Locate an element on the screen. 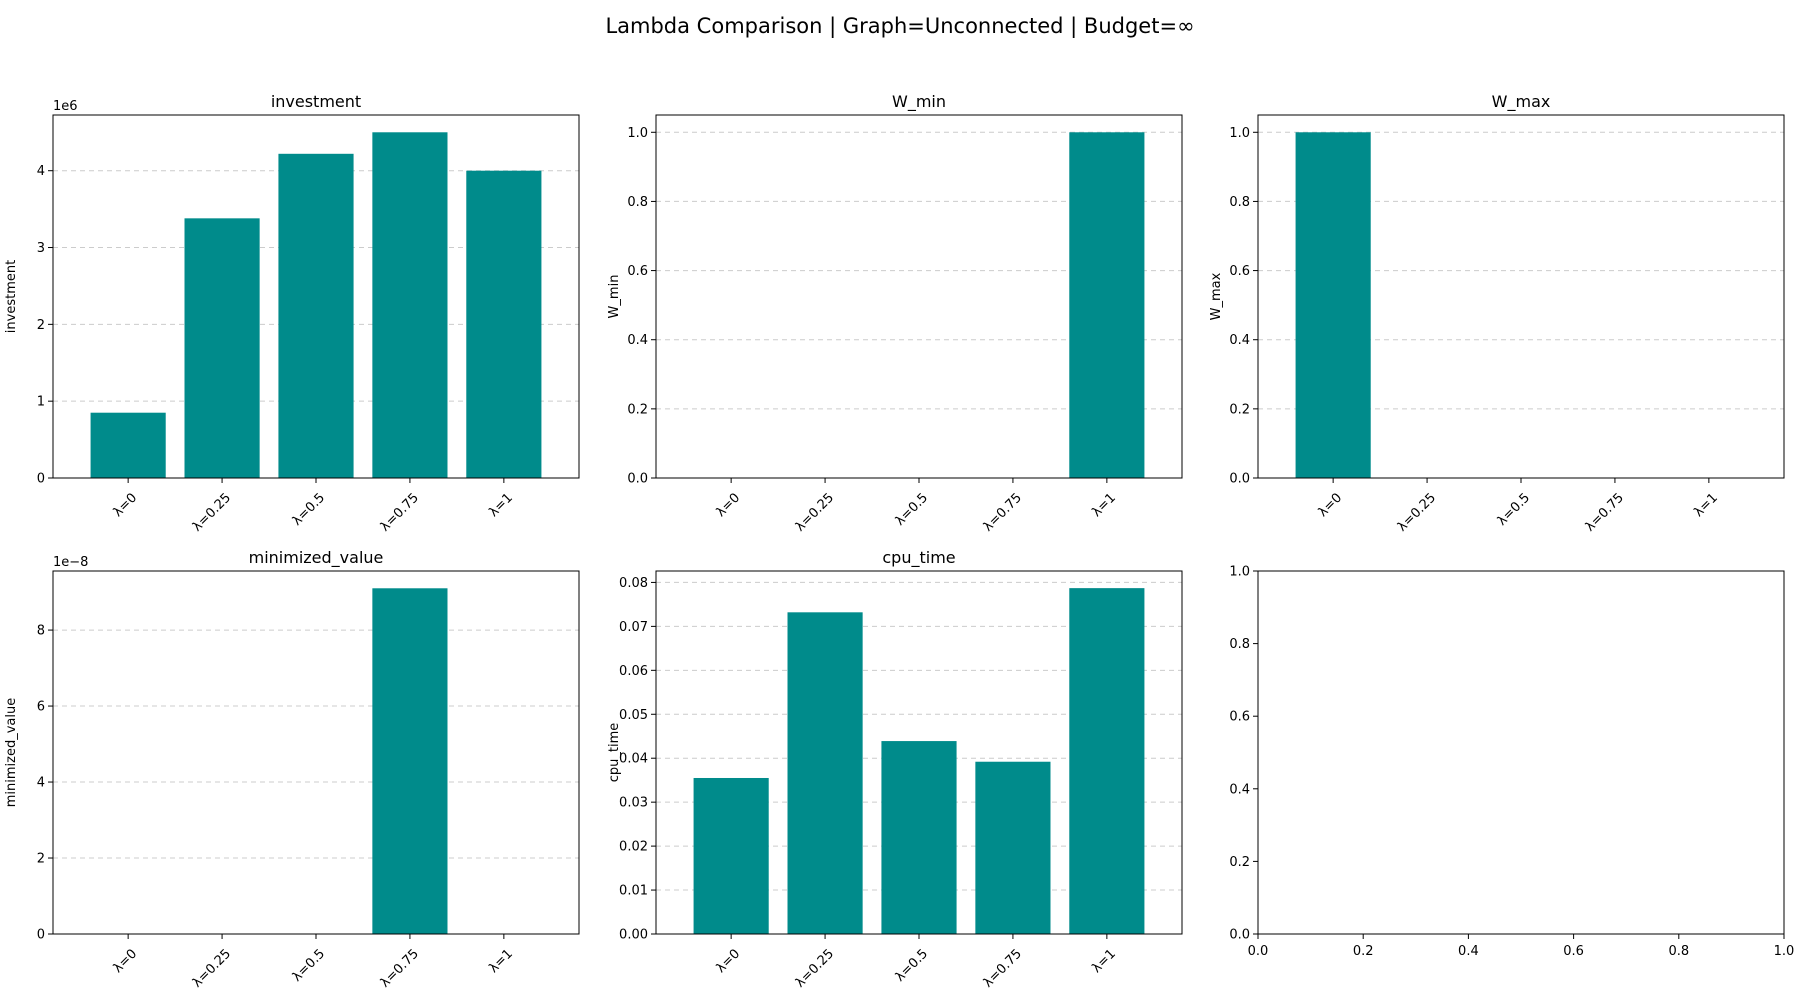 This screenshot has width=1800, height=1000. y-axis-label: minimized_value is located at coordinates (11, 752).